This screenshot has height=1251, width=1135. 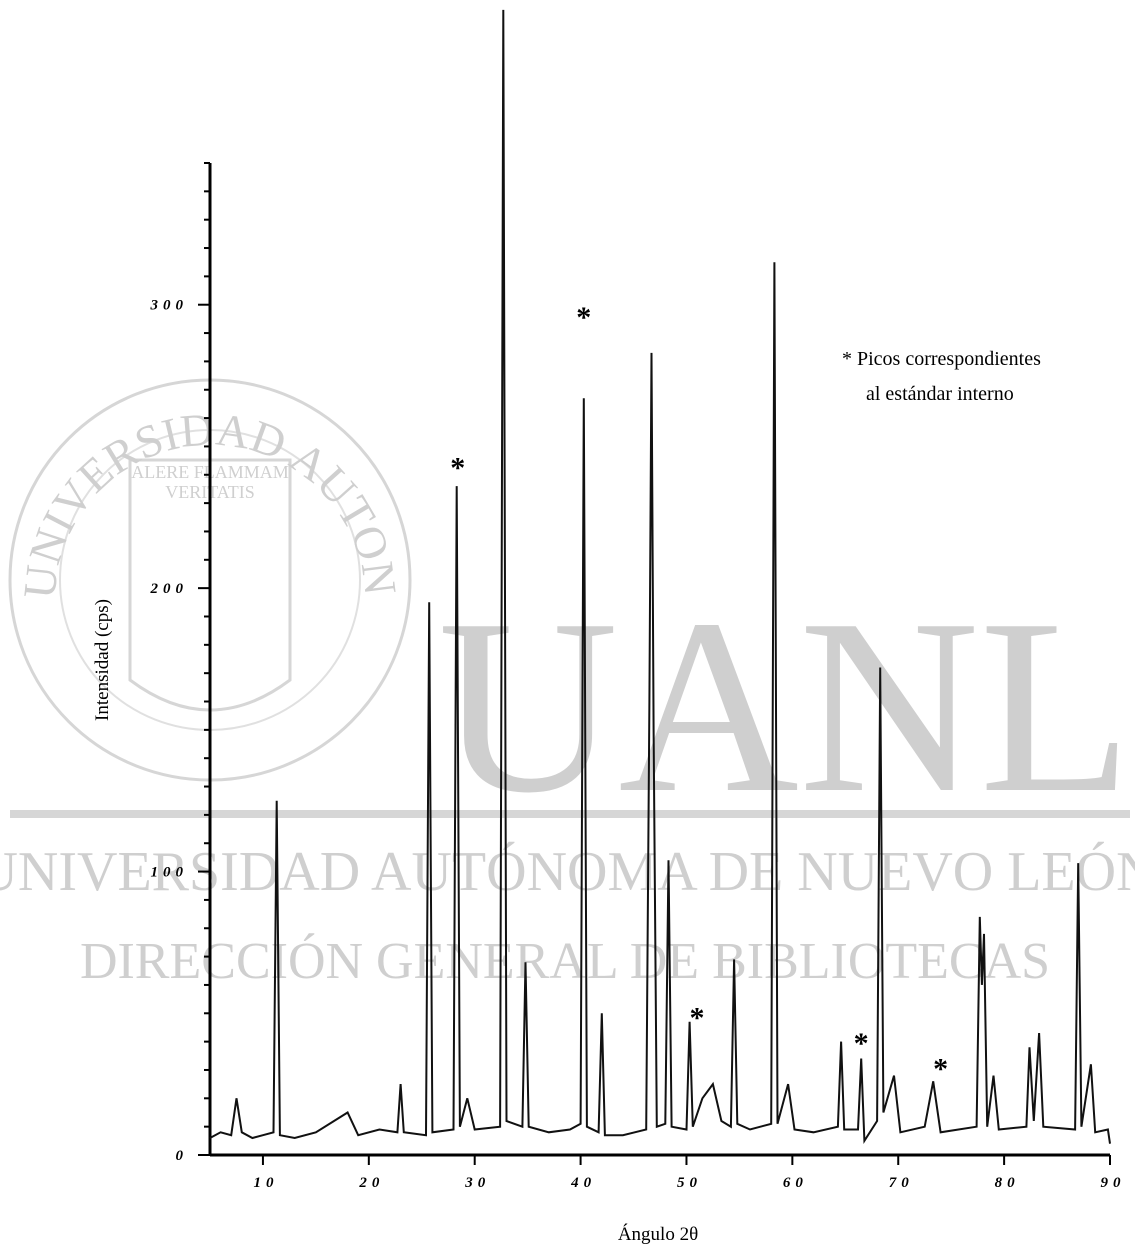 I want to click on y-axis-label: Intensidad (cps), so click(x=102, y=660).